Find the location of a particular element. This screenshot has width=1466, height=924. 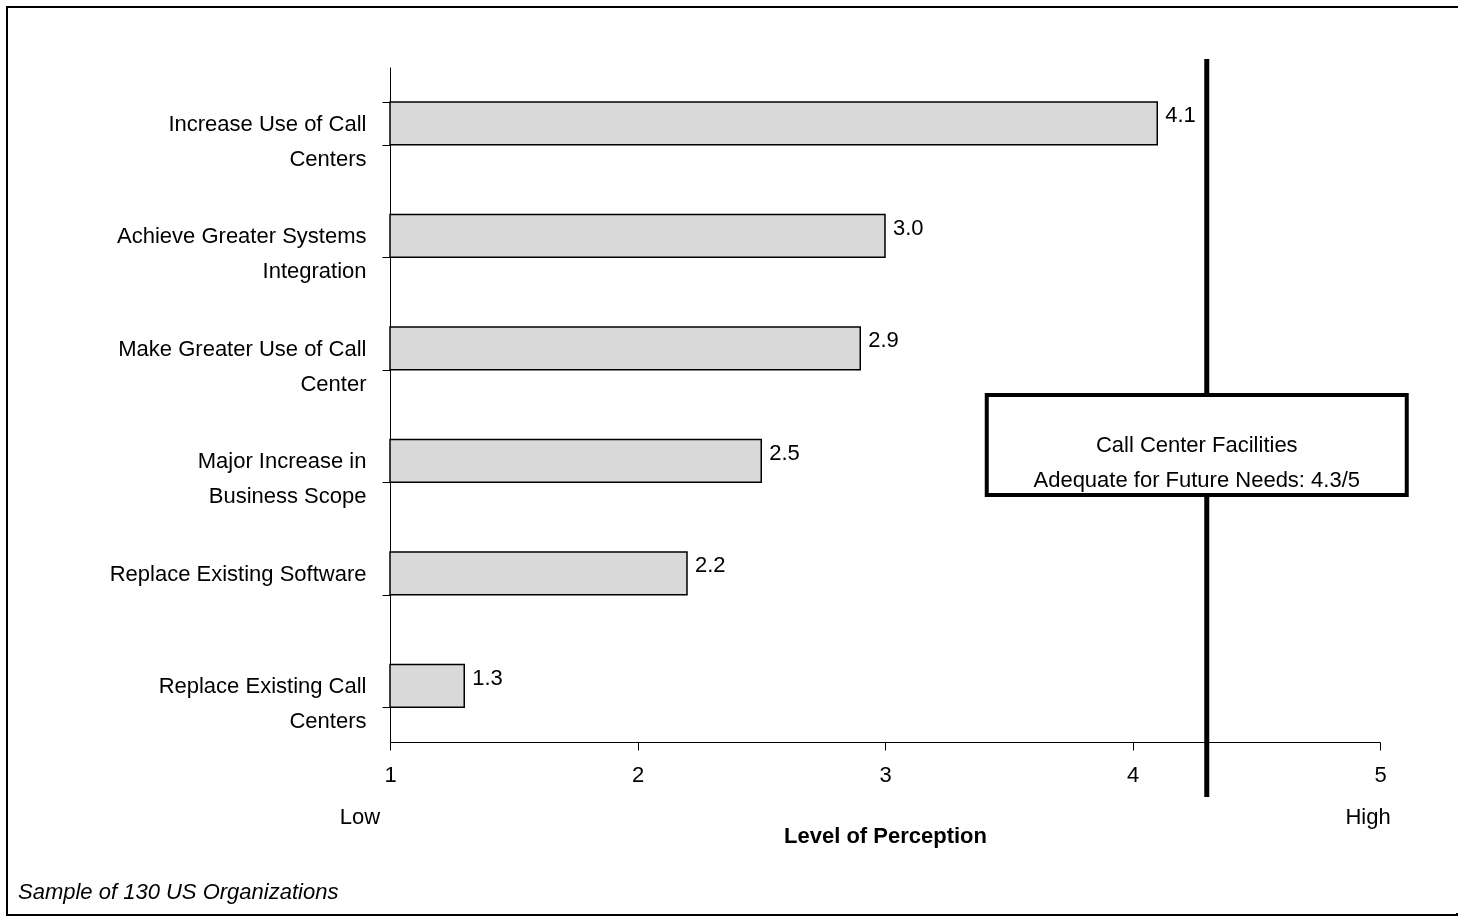

ref-line-label: Call Center Facilities Adequate for Future Needs: 4.3/5 is located at coordinates (1197, 462).